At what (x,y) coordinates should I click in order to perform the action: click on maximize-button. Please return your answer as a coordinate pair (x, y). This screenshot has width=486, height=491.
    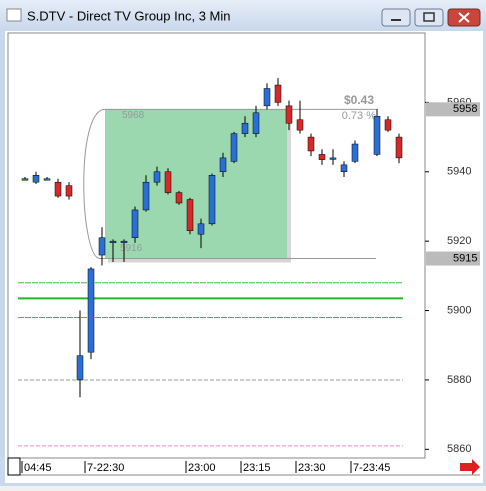
    Looking at the image, I should click on (429, 17).